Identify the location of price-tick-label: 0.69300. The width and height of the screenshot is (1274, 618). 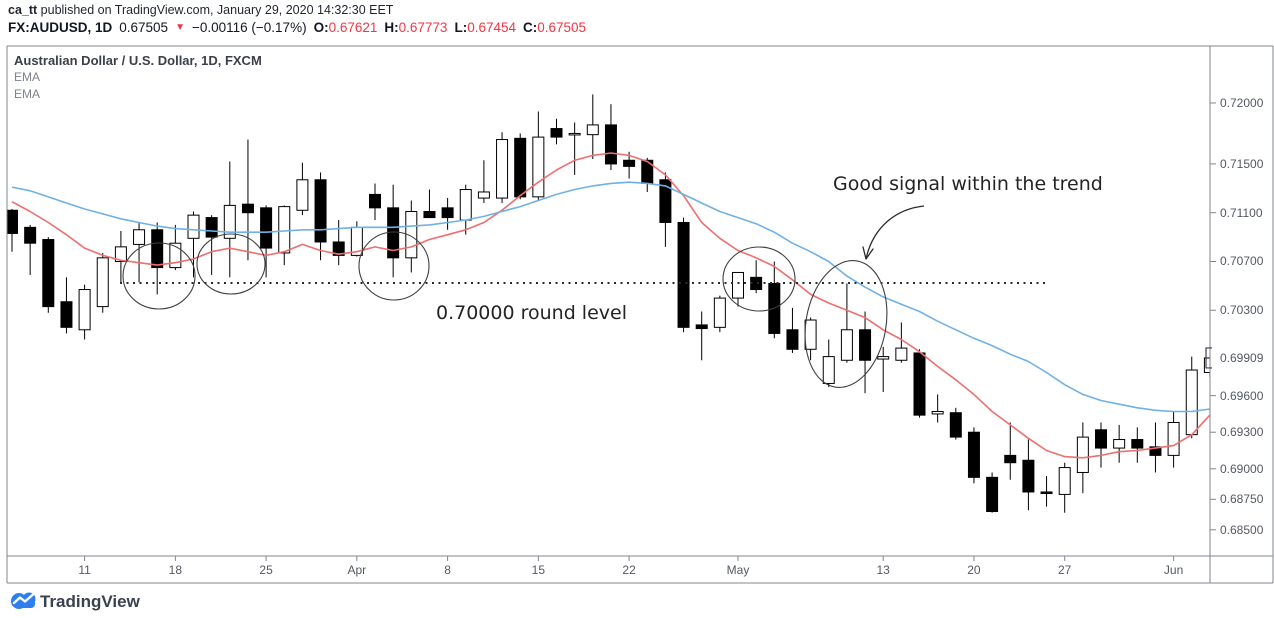
(1242, 432).